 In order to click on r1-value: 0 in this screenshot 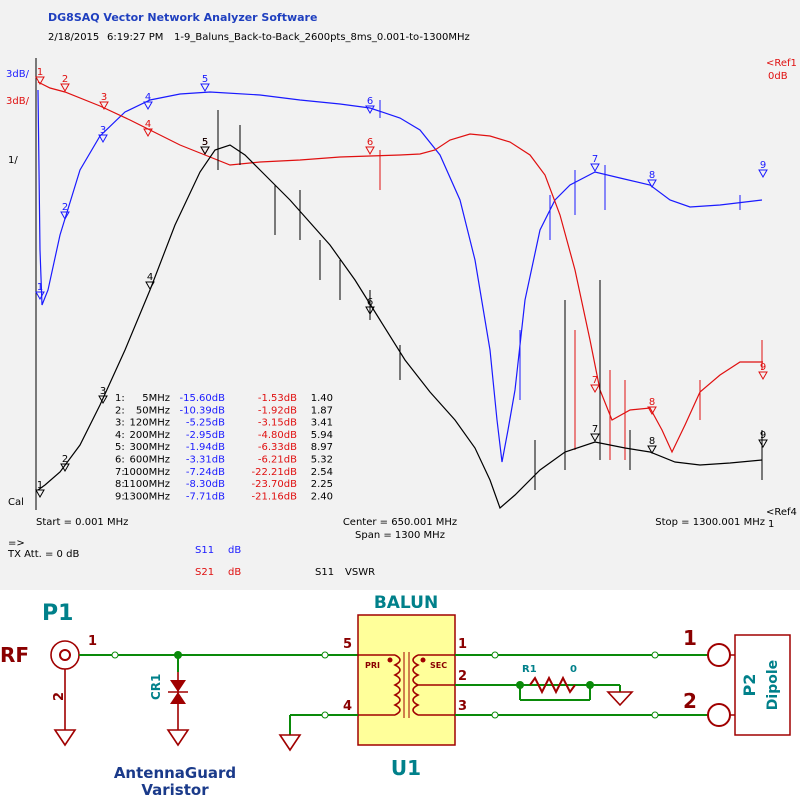, I will do `click(573, 669)`.